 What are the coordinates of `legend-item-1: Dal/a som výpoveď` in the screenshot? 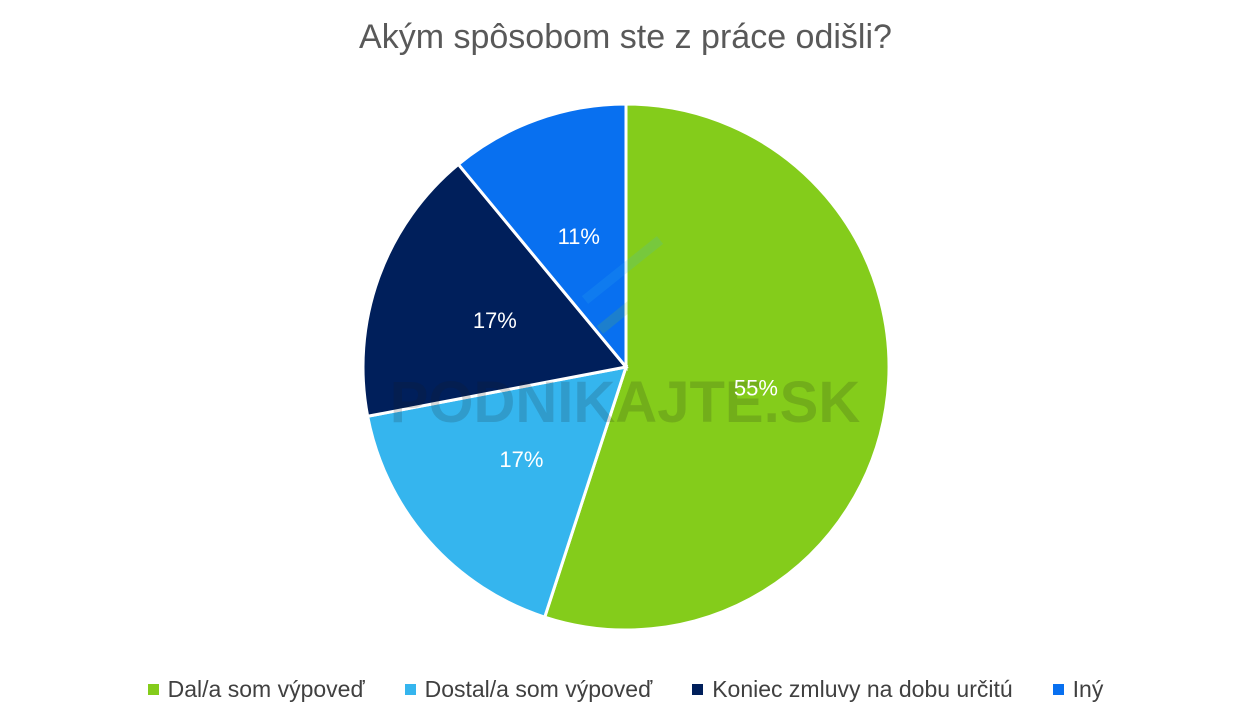 It's located at (256, 689).